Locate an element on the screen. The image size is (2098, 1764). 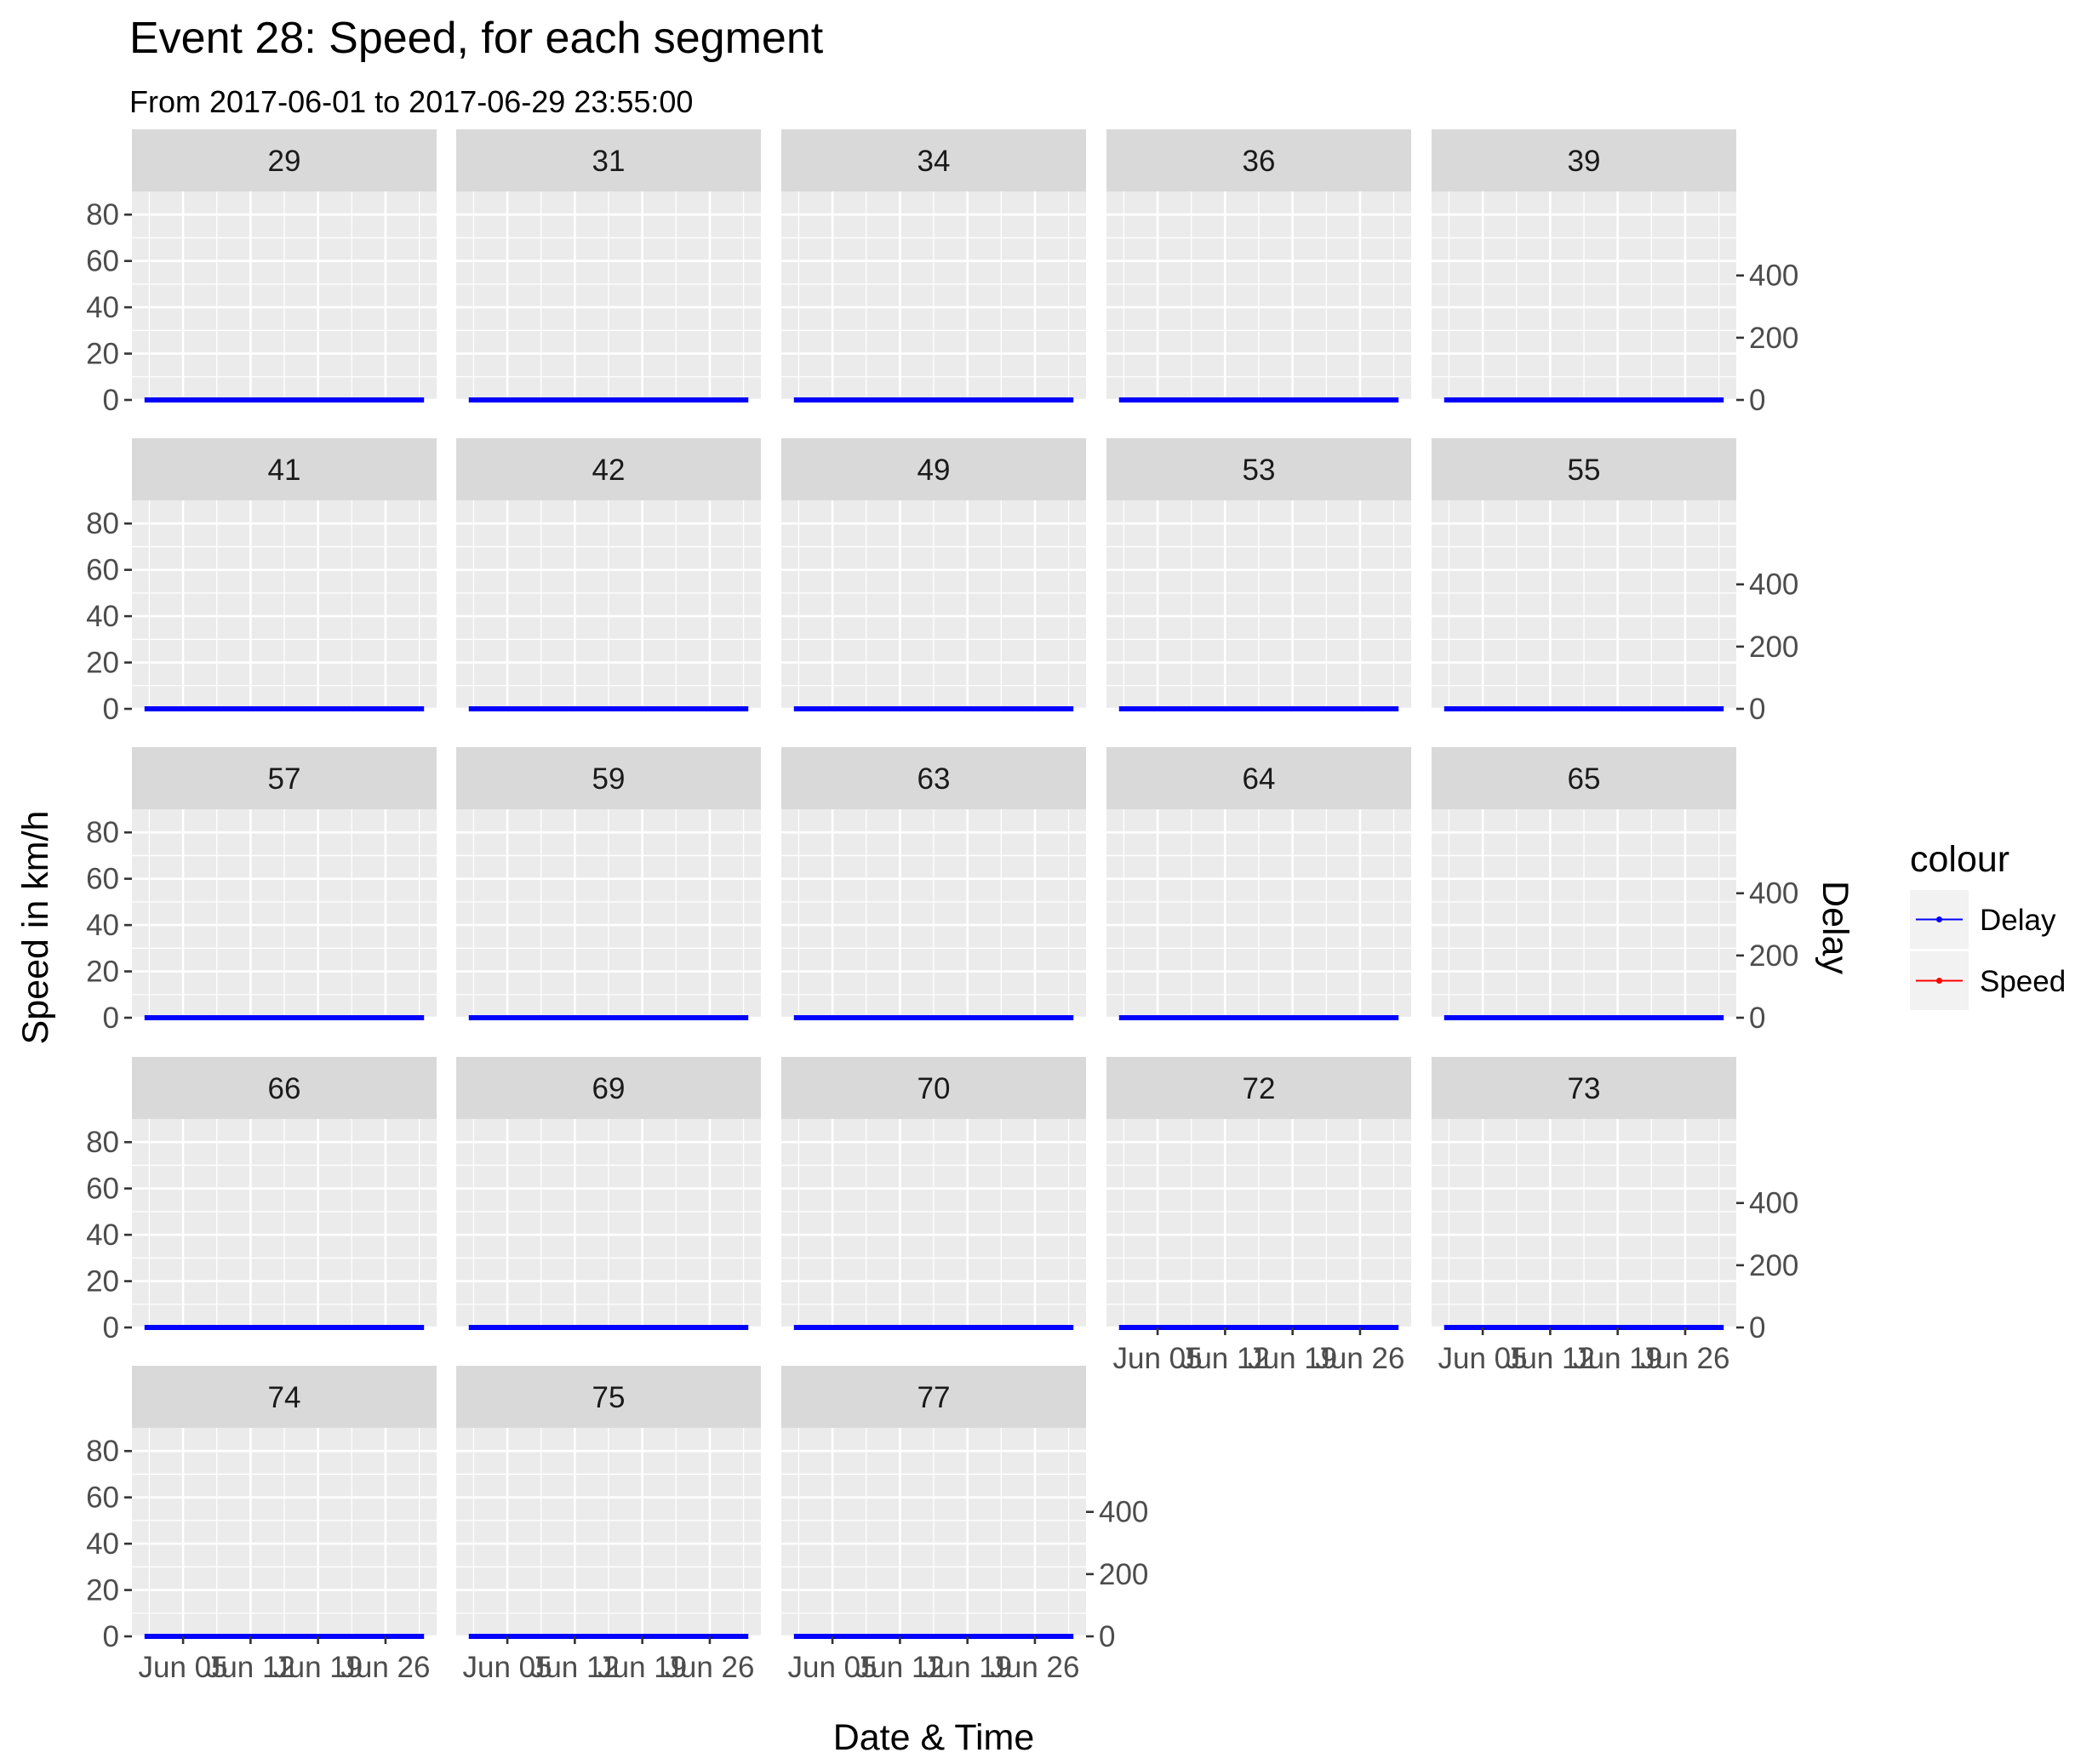
facet-strip-label: 53 is located at coordinates (1259, 470).